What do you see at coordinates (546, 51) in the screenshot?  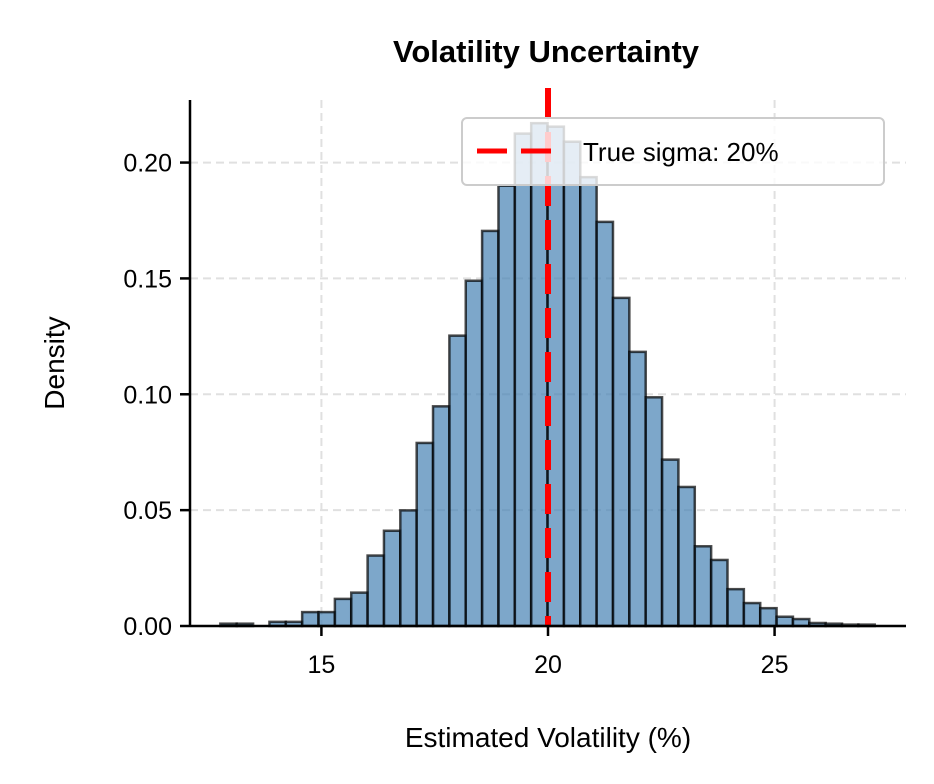 I see `chart-title: Volatility Uncertainty` at bounding box center [546, 51].